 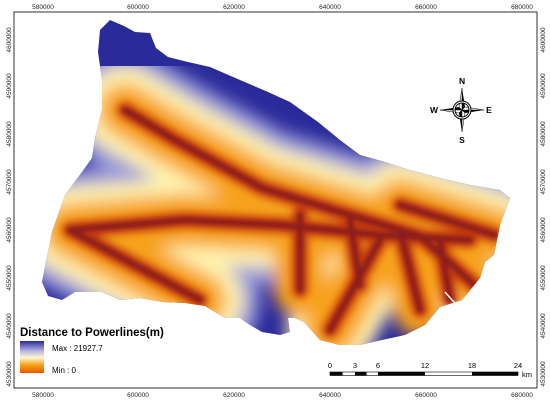 I want to click on scale-label: 18, so click(x=472, y=365).